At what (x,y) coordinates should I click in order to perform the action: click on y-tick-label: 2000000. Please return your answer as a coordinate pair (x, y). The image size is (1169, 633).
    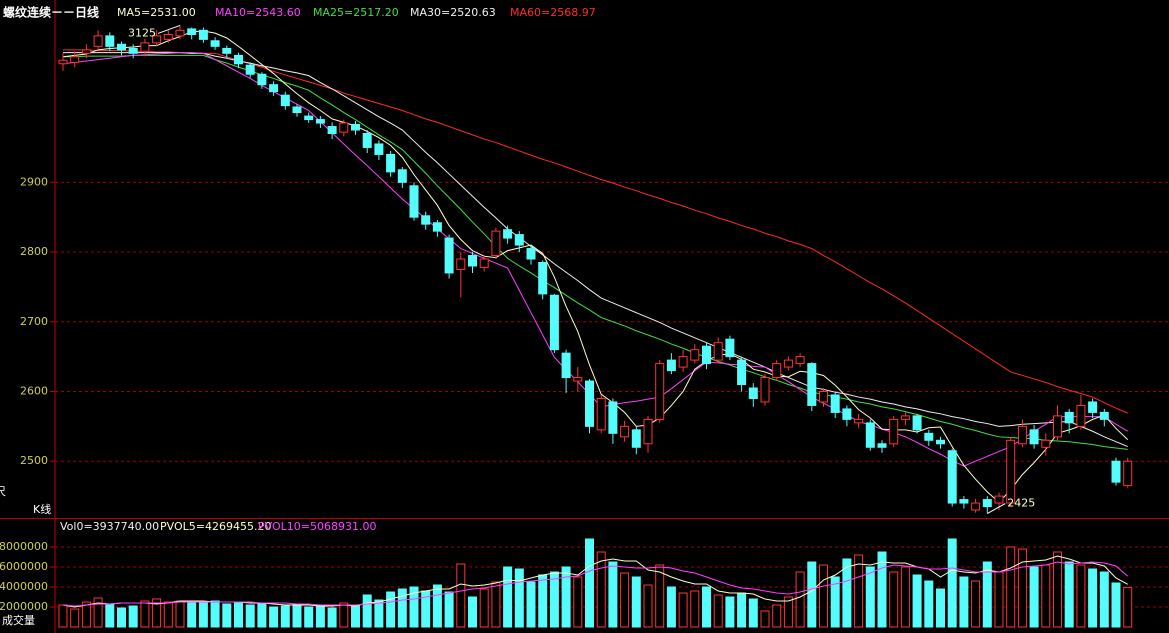
    Looking at the image, I should click on (24, 606).